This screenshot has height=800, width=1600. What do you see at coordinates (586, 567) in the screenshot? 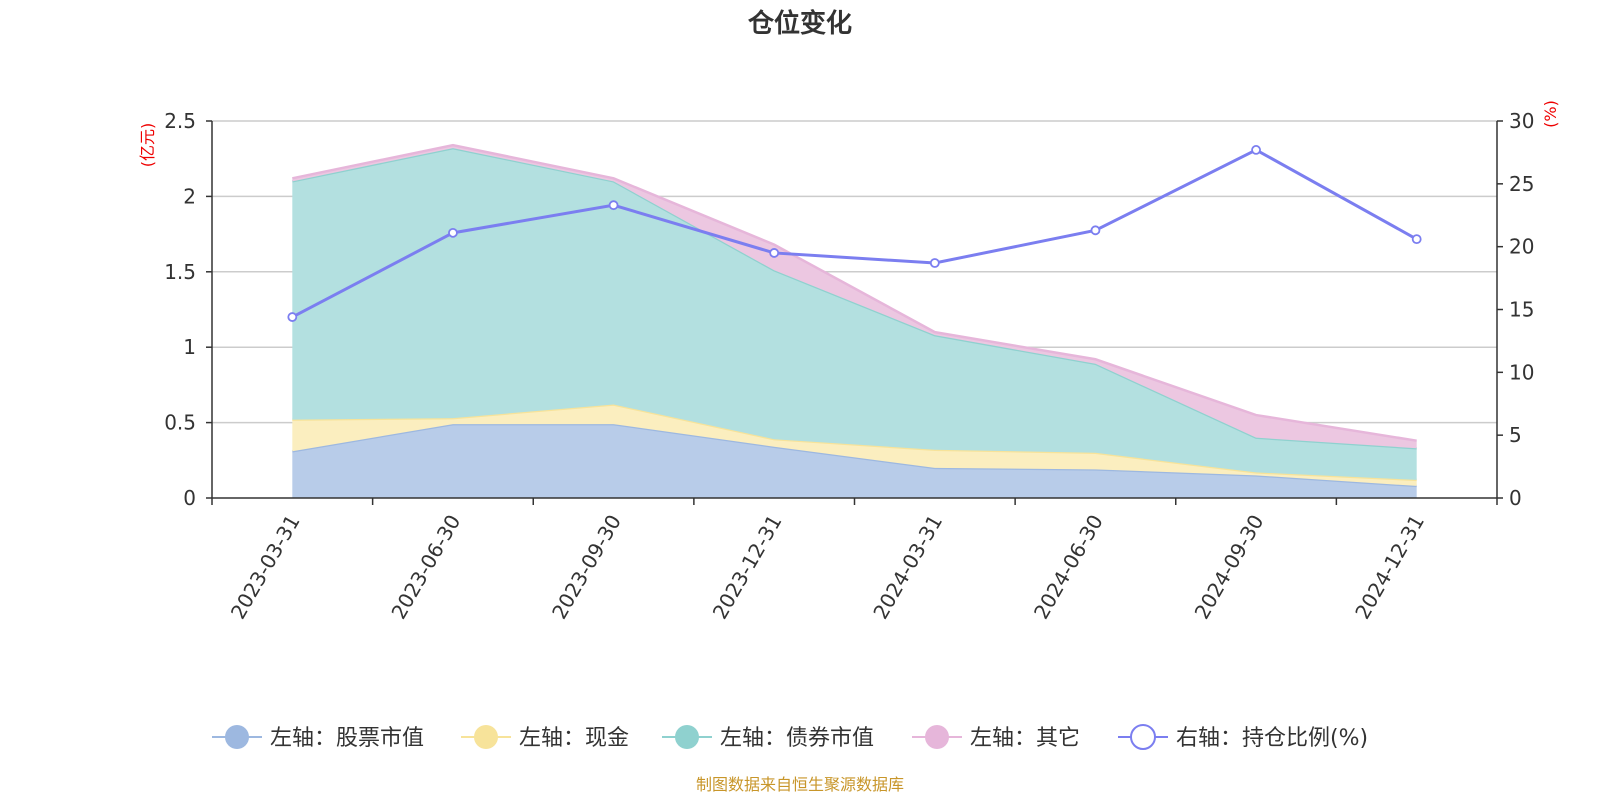
I see `x-tick-label: 2023-09-30` at bounding box center [586, 567].